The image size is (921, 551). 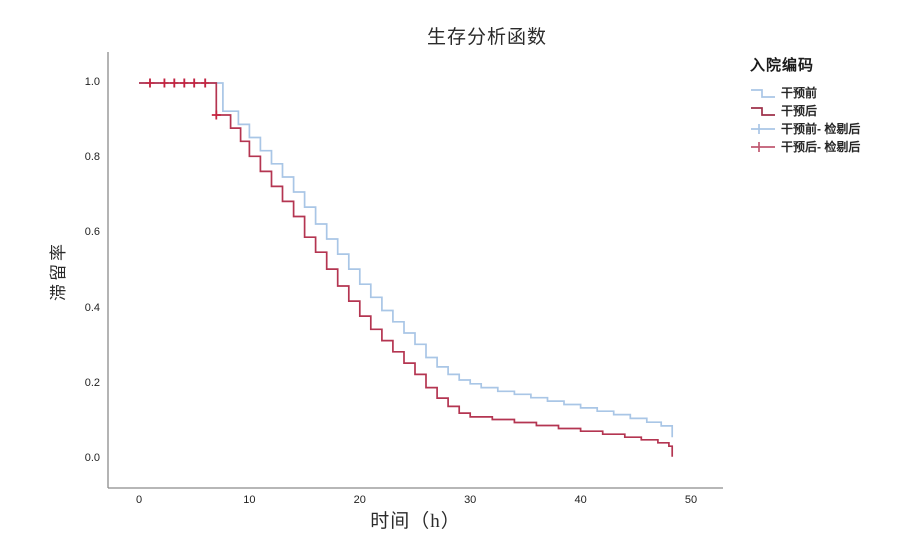 I want to click on x-tick-label: 30, so click(x=470, y=500).